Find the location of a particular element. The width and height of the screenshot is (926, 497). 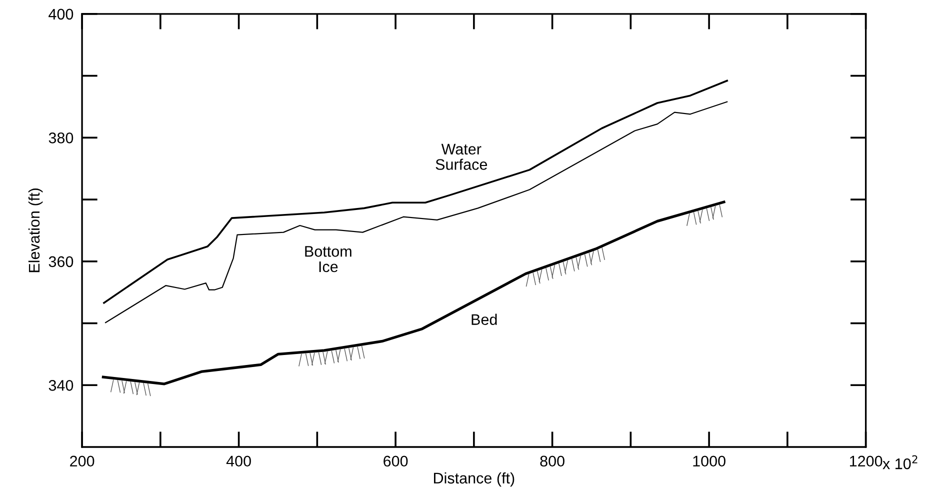

text: x 10$^{2}$ is located at coordinates (900, 462).